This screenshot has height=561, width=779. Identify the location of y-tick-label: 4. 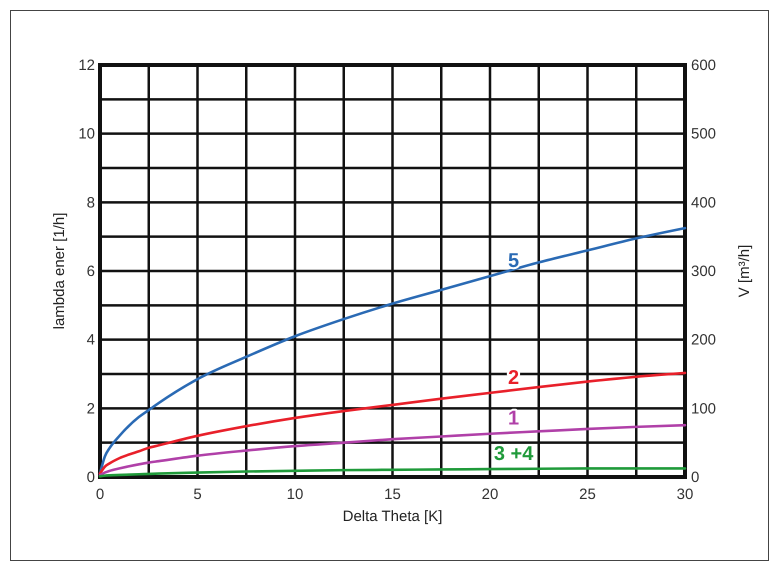
(90, 340).